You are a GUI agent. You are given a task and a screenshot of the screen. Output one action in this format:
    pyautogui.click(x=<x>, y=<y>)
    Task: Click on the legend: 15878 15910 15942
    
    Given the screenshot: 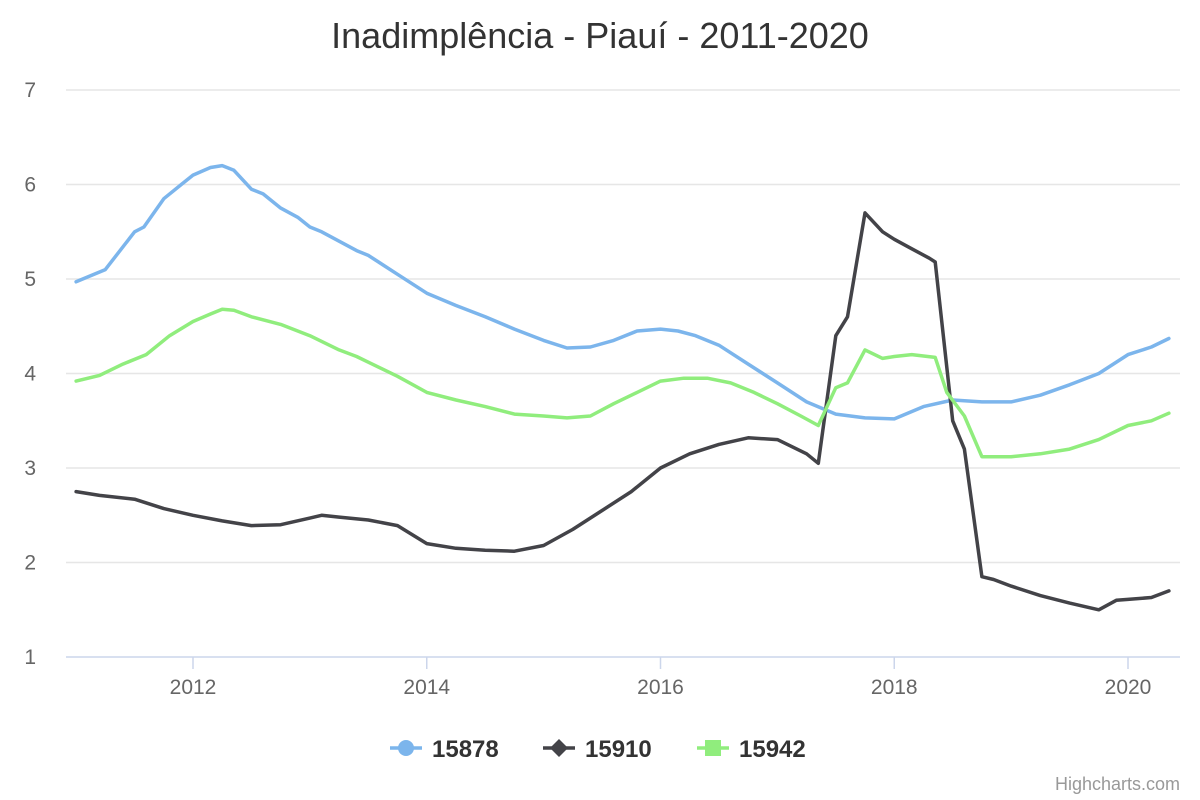 What is the action you would take?
    pyautogui.click(x=598, y=749)
    